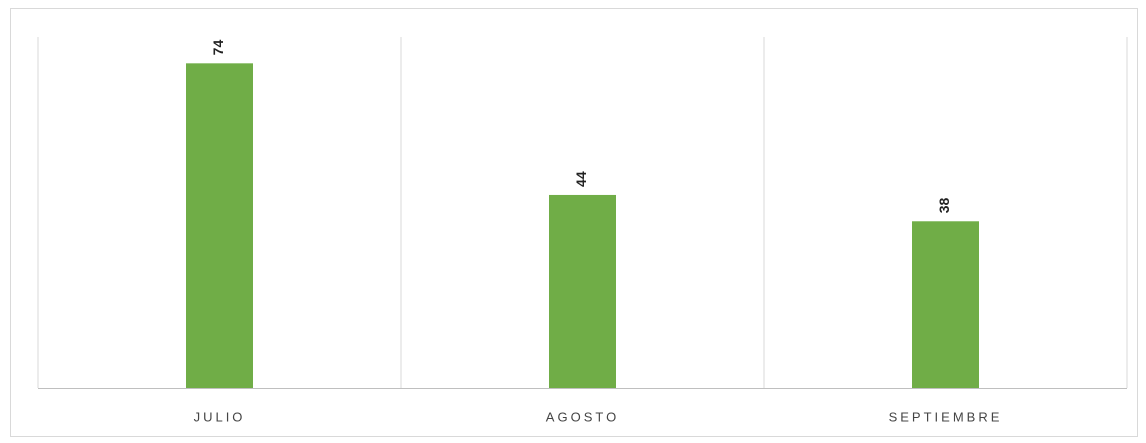  What do you see at coordinates (218, 48) in the screenshot?
I see `data-label: 74` at bounding box center [218, 48].